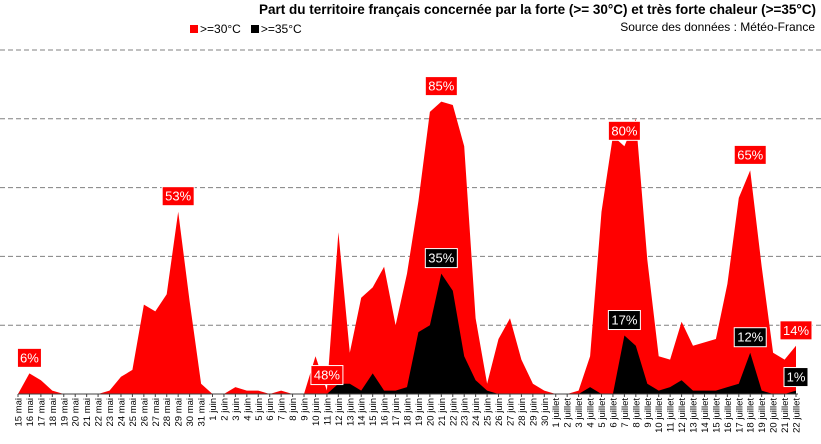  I want to click on data-label-35: 35%, so click(441, 258).